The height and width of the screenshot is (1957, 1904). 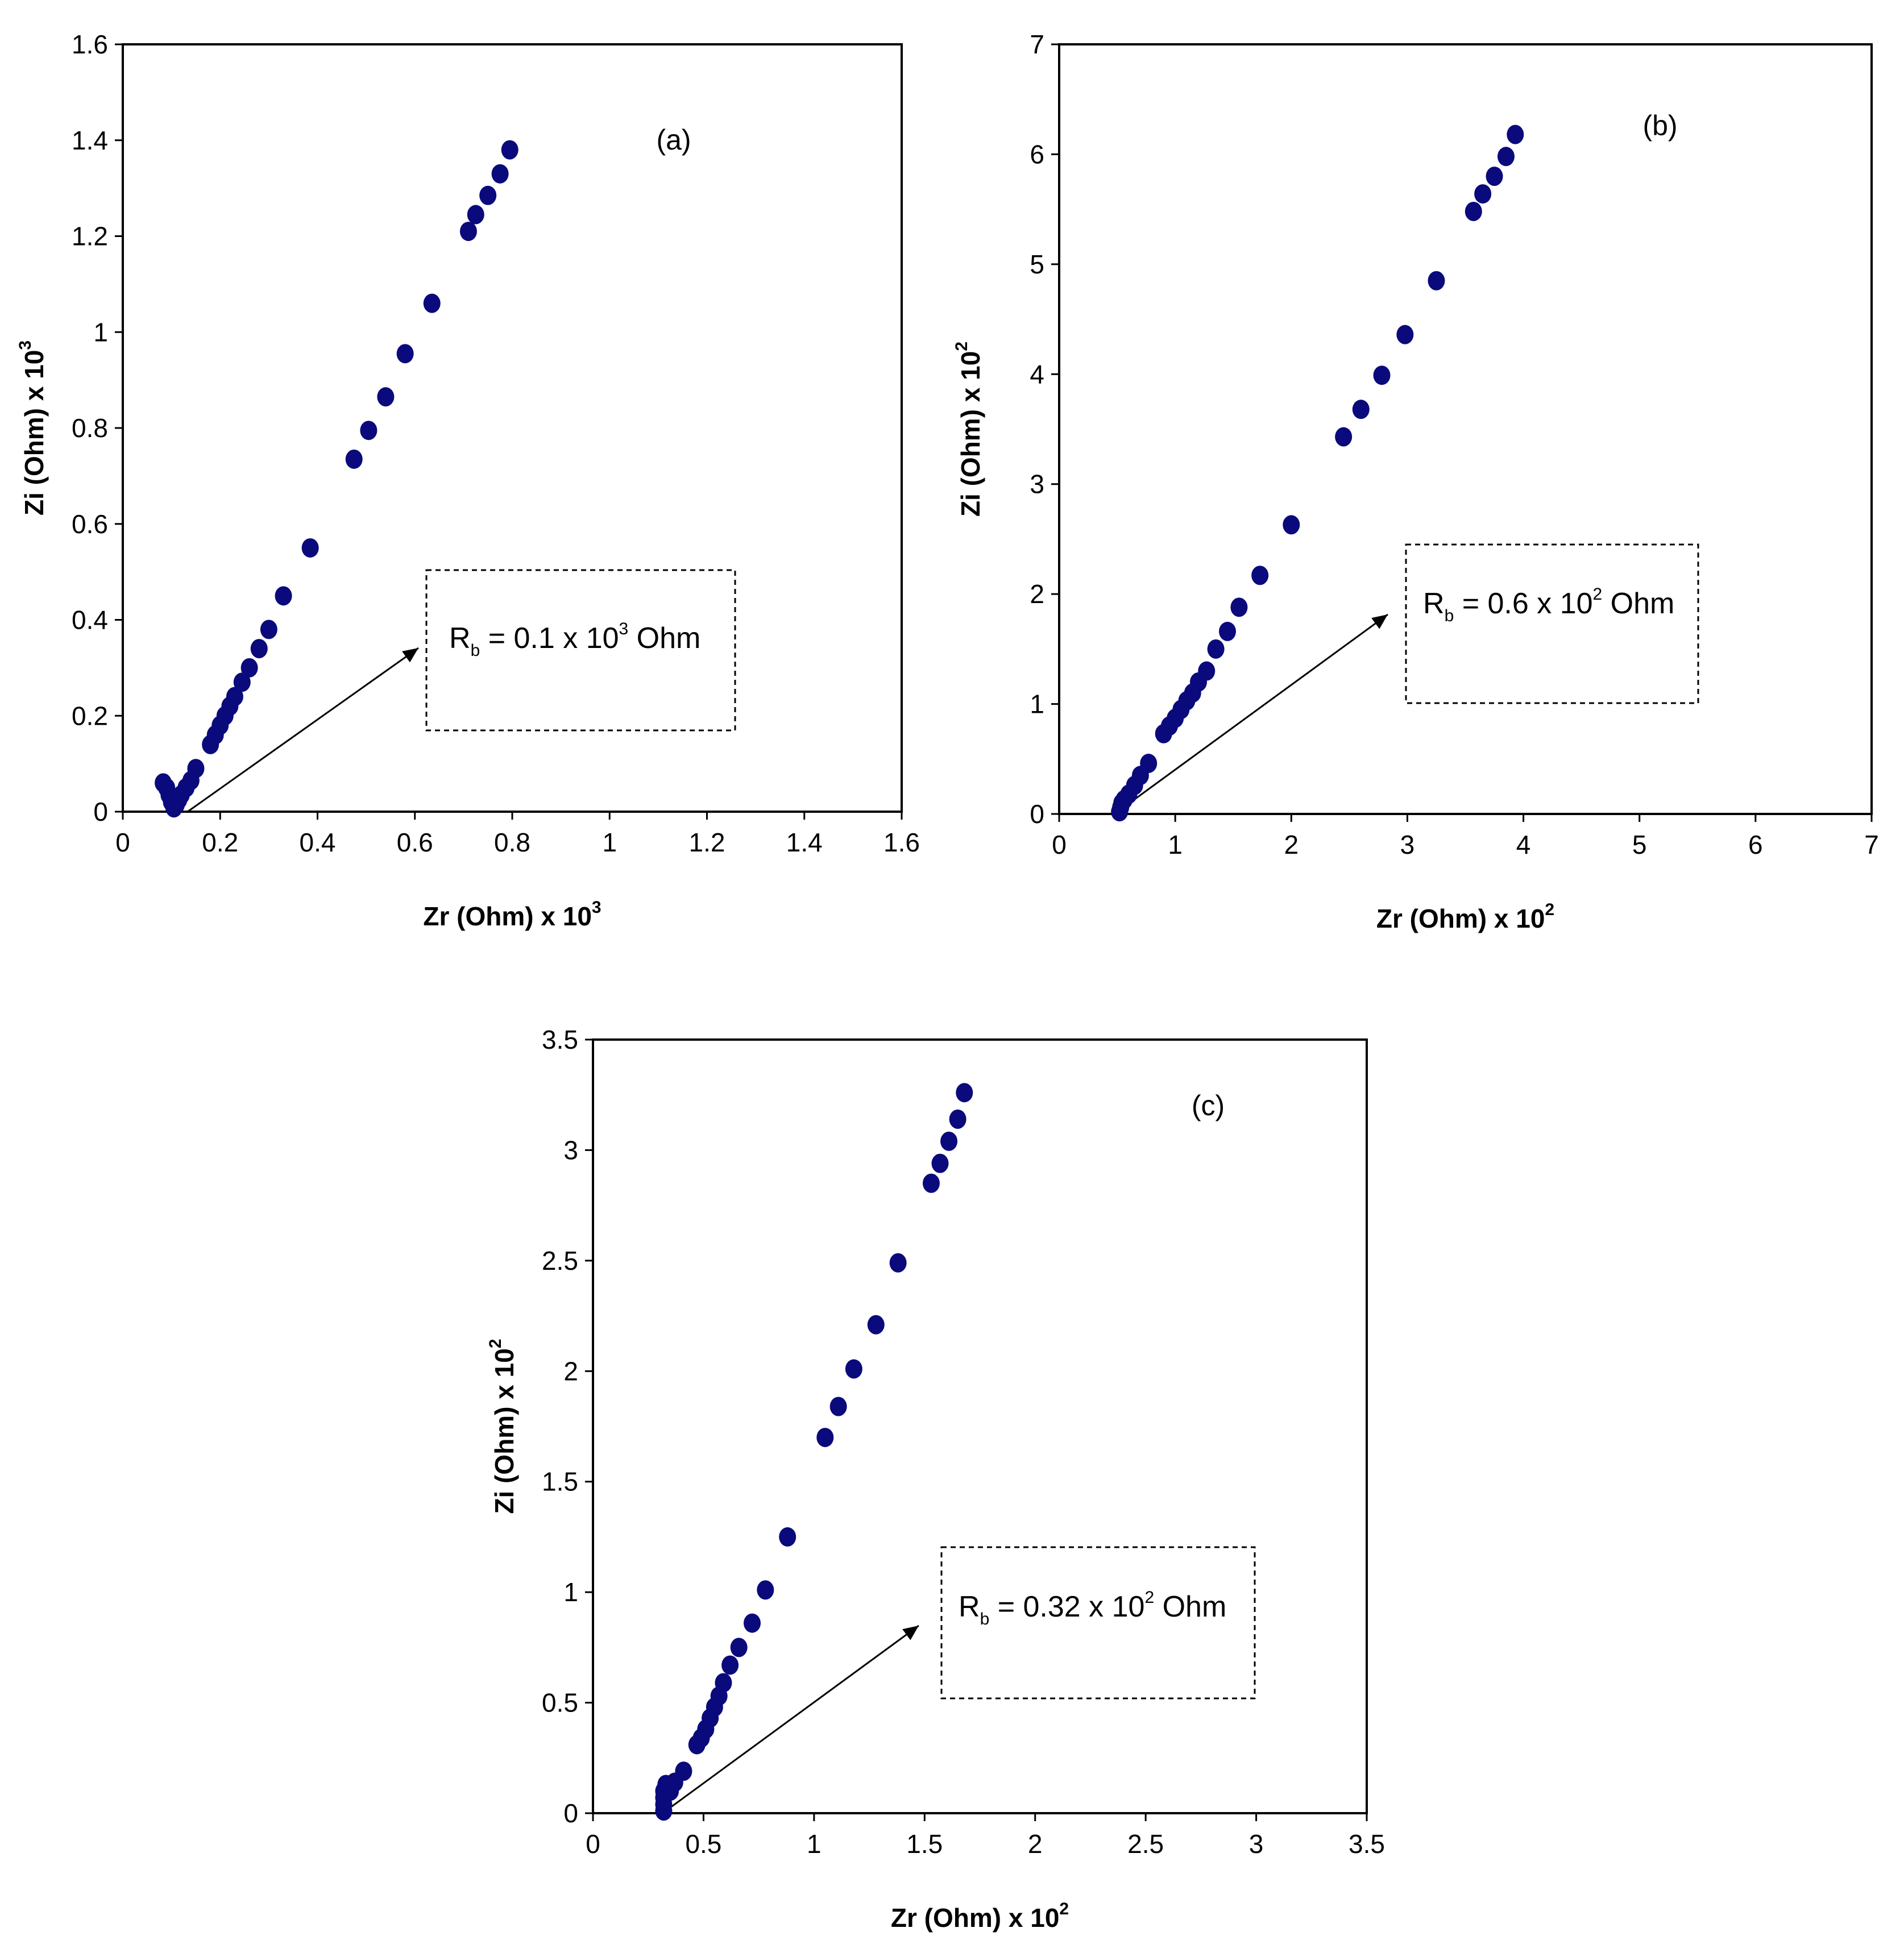 I want to click on x-tick-label: 0.5, so click(x=703, y=1844).